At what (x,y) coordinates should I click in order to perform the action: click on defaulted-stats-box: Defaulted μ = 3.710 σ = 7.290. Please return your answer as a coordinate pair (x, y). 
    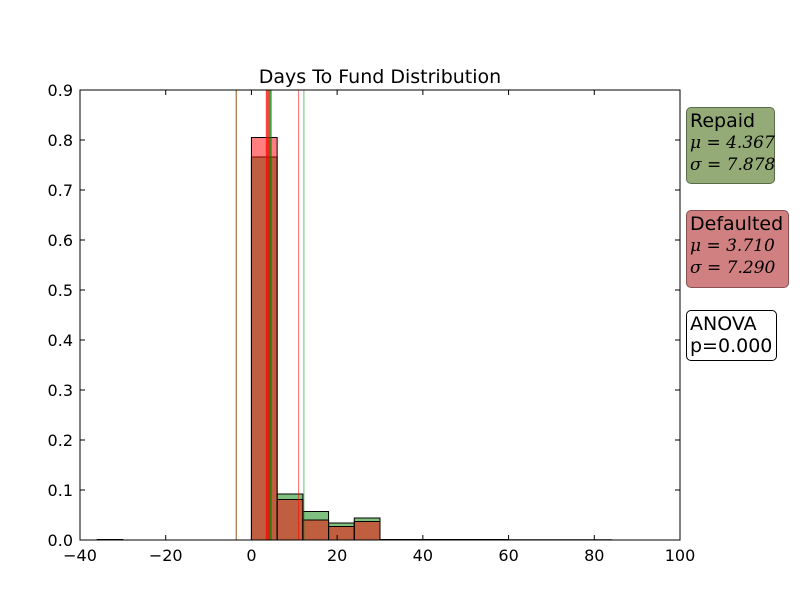
    Looking at the image, I should click on (737, 249).